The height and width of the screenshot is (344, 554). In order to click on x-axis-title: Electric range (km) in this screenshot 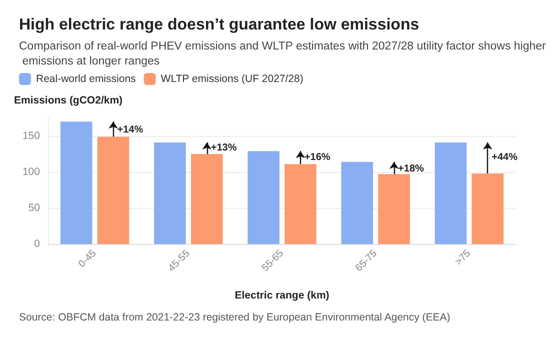, I will do `click(282, 296)`.